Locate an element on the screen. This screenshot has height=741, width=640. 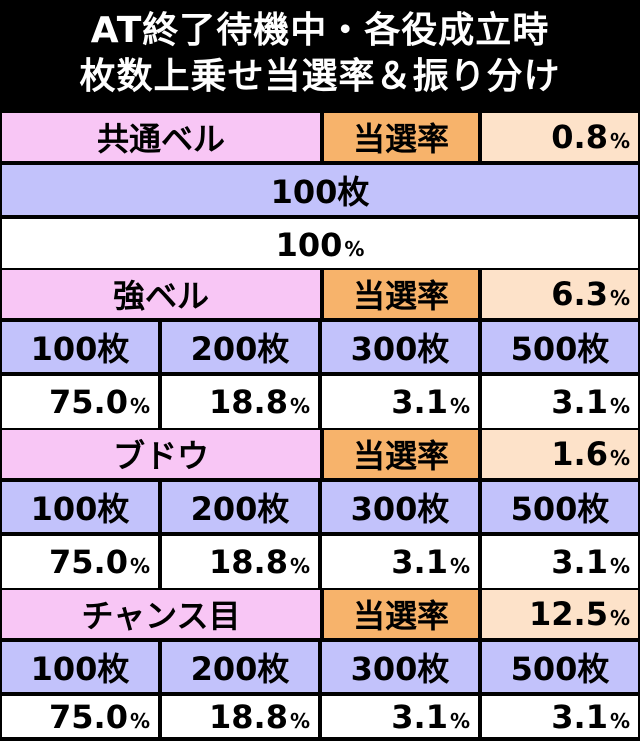
title-line-2: 枚数上乗せ当選率＆振り分け is located at coordinates (320, 76).